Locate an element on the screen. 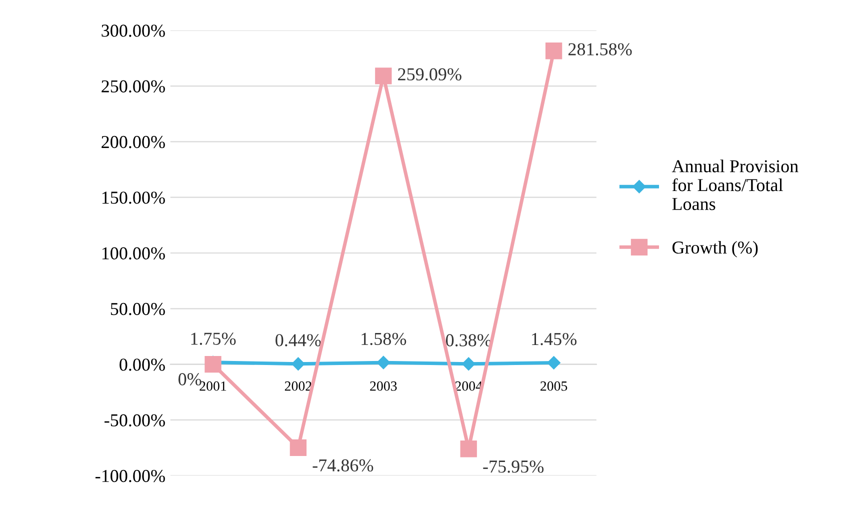 The image size is (852, 506). data-label: 1.58% is located at coordinates (384, 339).